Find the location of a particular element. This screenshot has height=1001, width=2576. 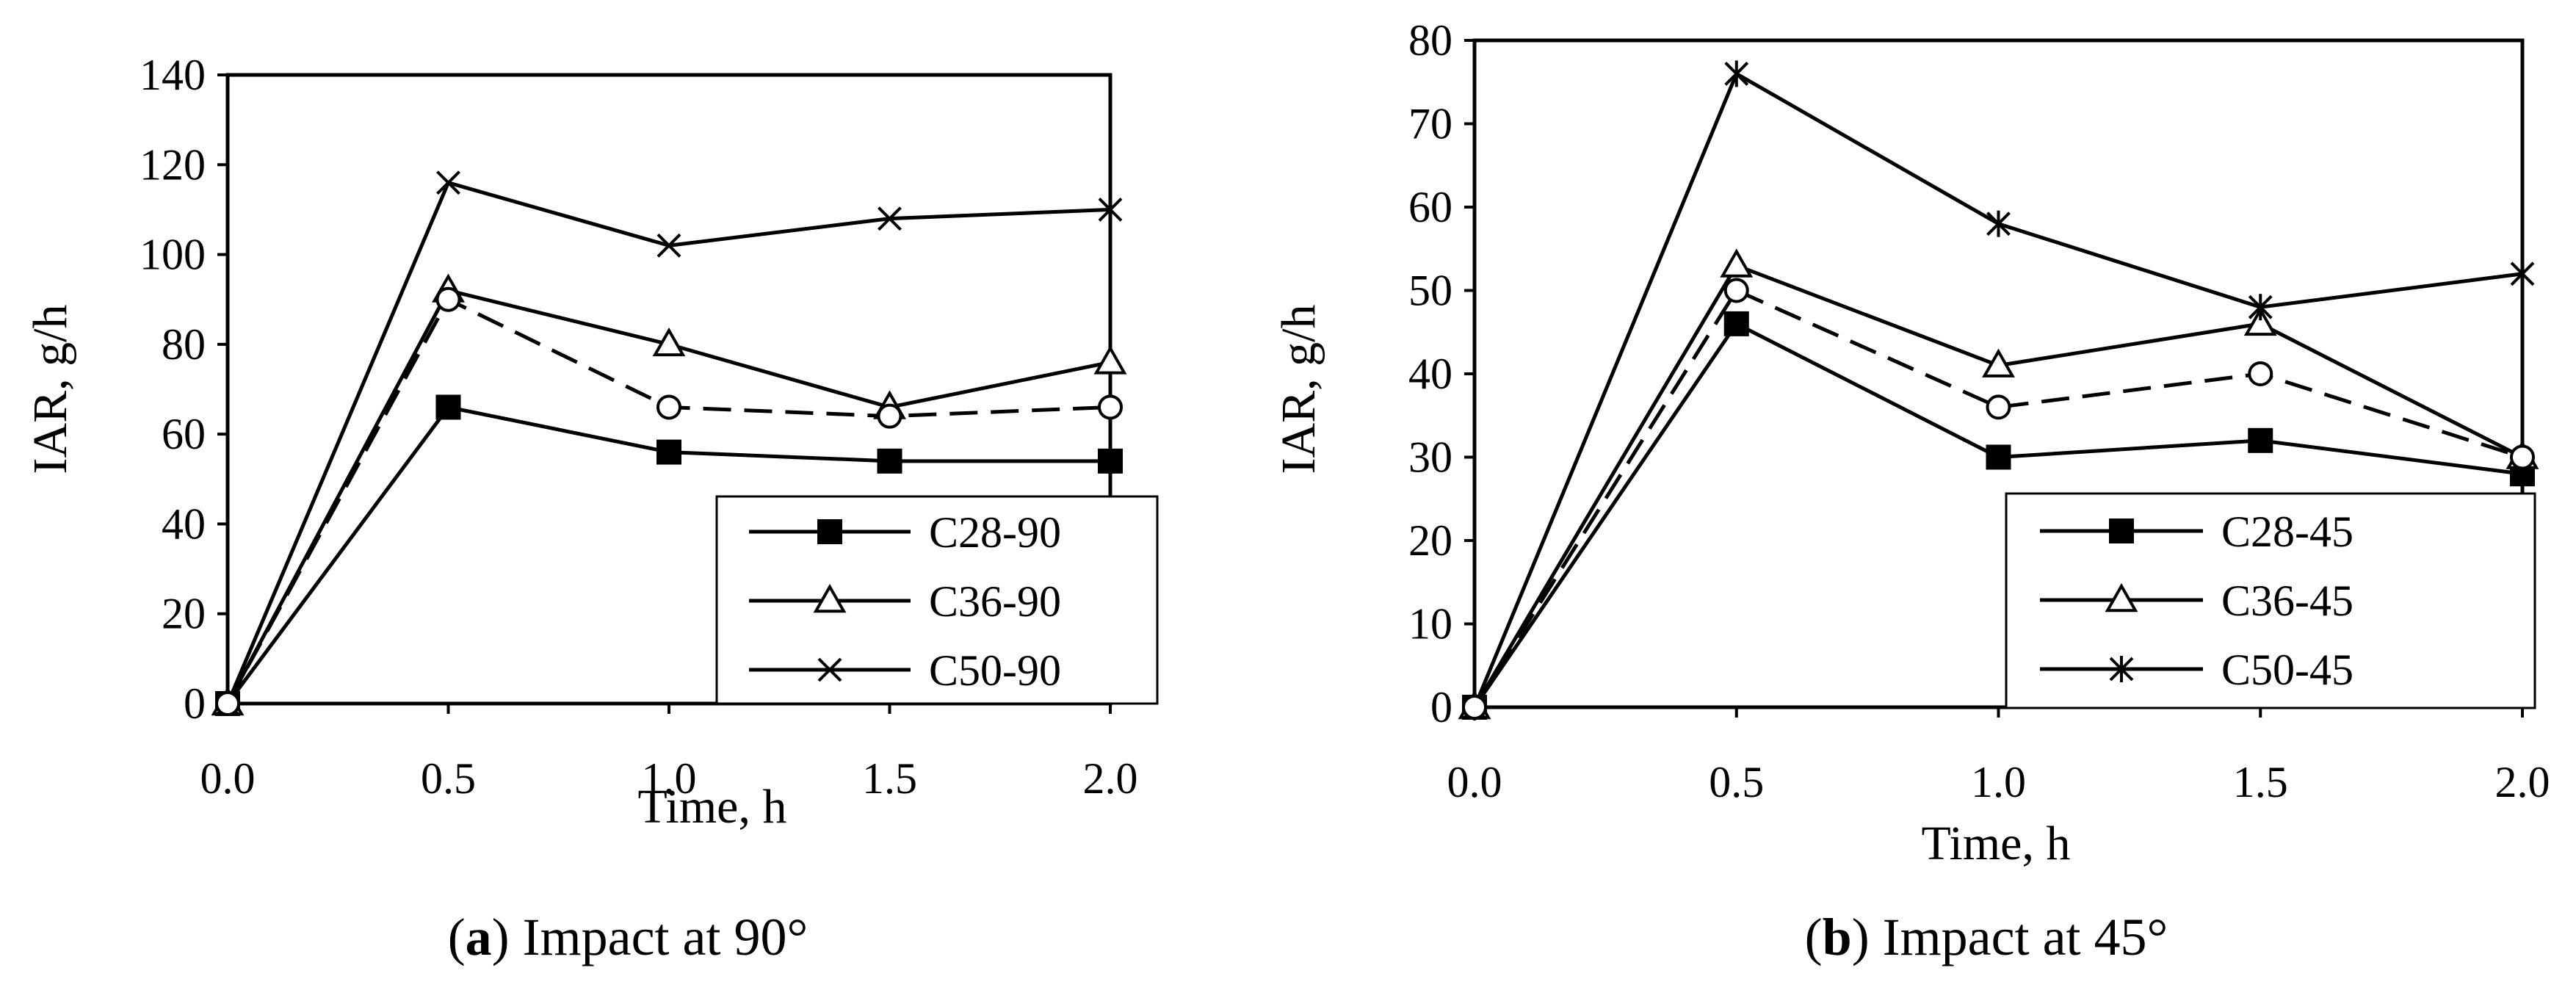

x-tick-label: 1.5 is located at coordinates (889, 778).